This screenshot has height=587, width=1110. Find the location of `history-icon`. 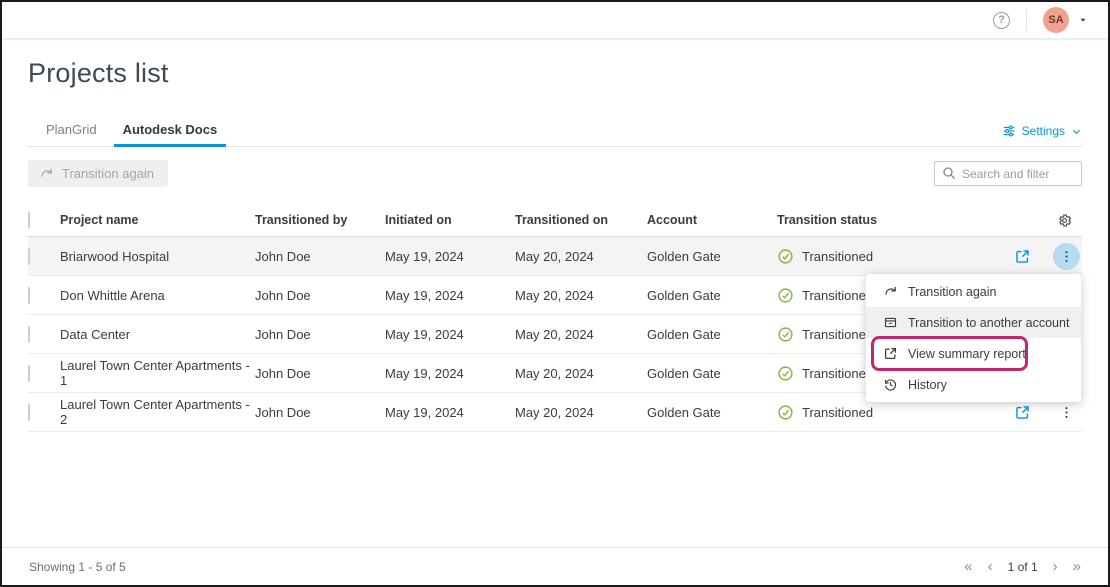

history-icon is located at coordinates (890, 384).